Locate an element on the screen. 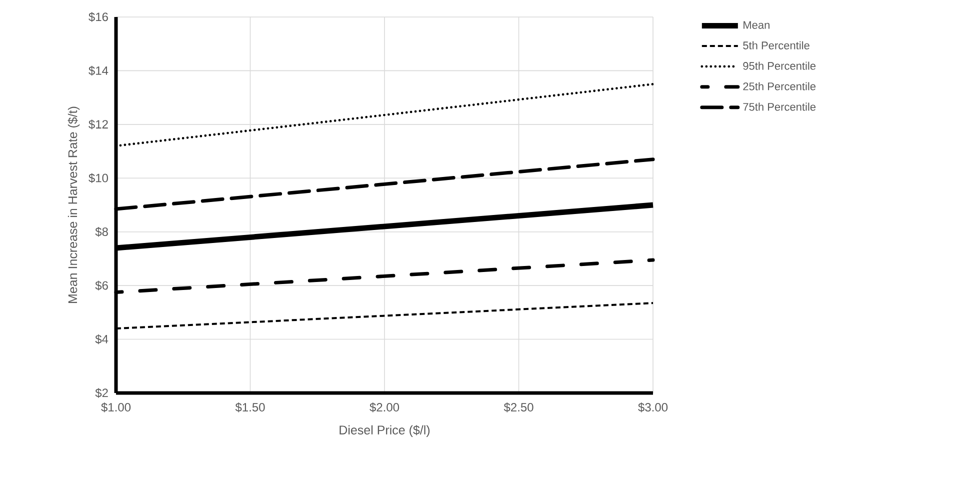  y-axis-title: Mean Increase in Harvest Rate ($/t) is located at coordinates (74, 204).